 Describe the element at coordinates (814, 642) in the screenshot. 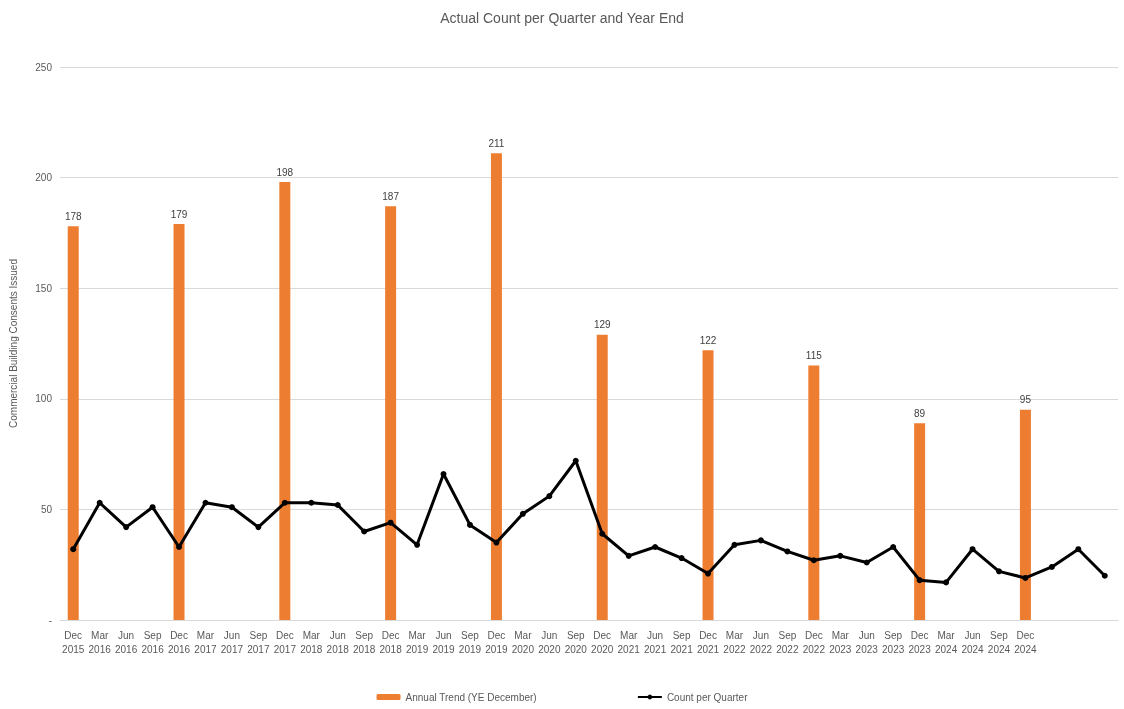

I see `x-tick-label: Dec 2022` at that location.